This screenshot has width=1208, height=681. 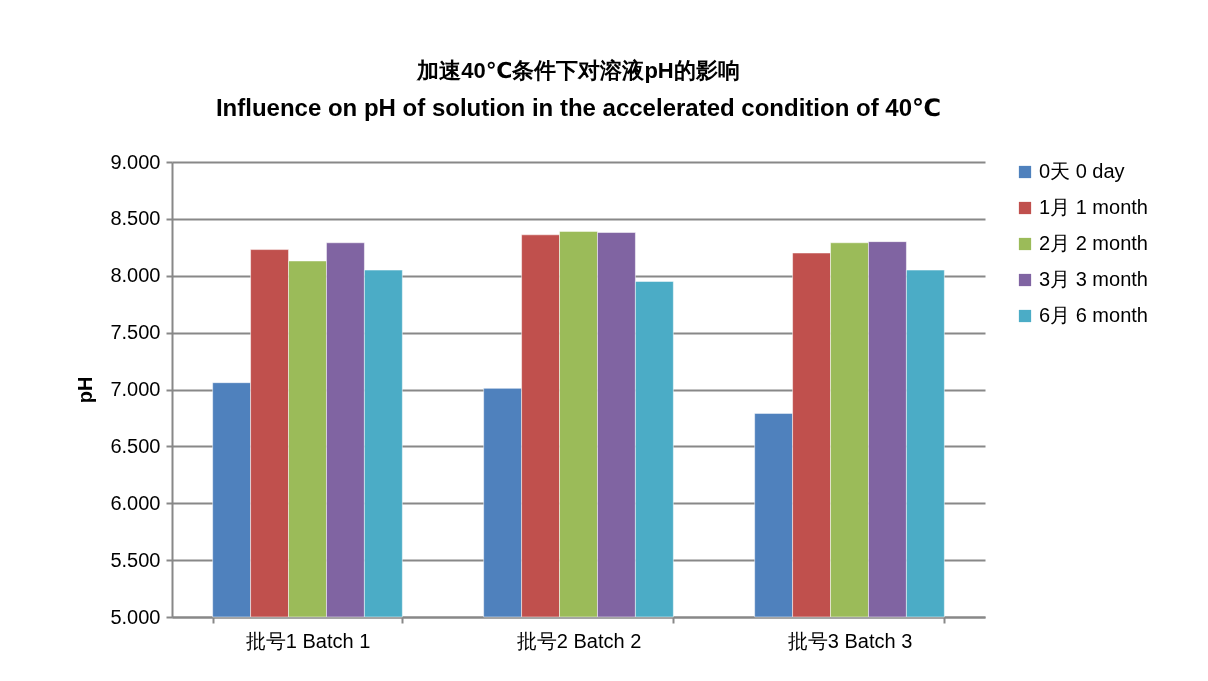 What do you see at coordinates (135, 161) in the screenshot?
I see `y-tick-label: 9.000` at bounding box center [135, 161].